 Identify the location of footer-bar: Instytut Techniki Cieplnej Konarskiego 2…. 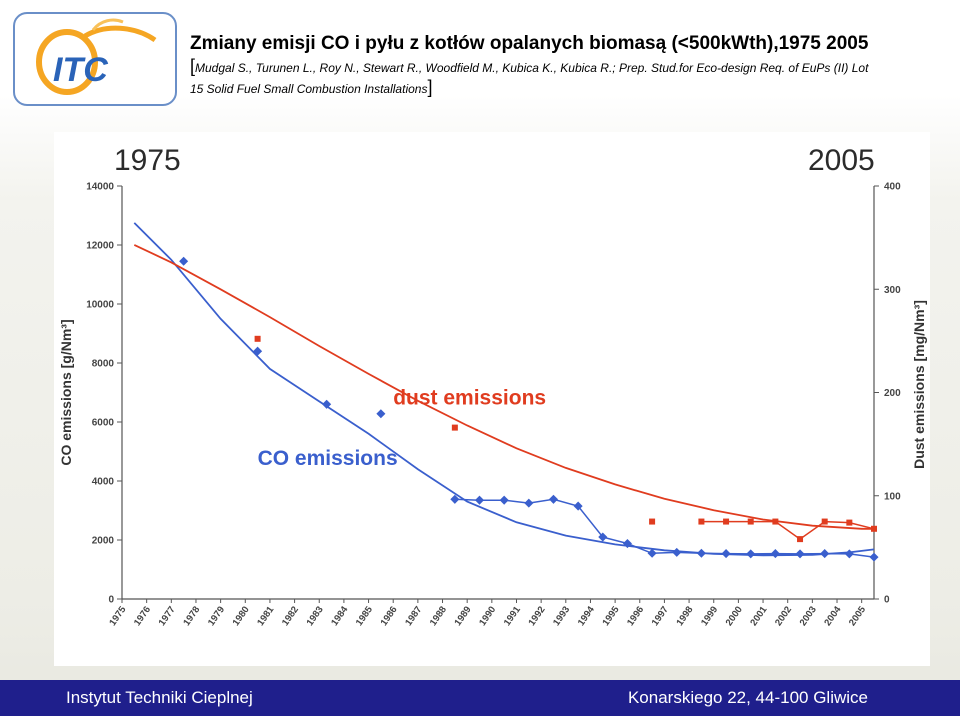
(480, 698).